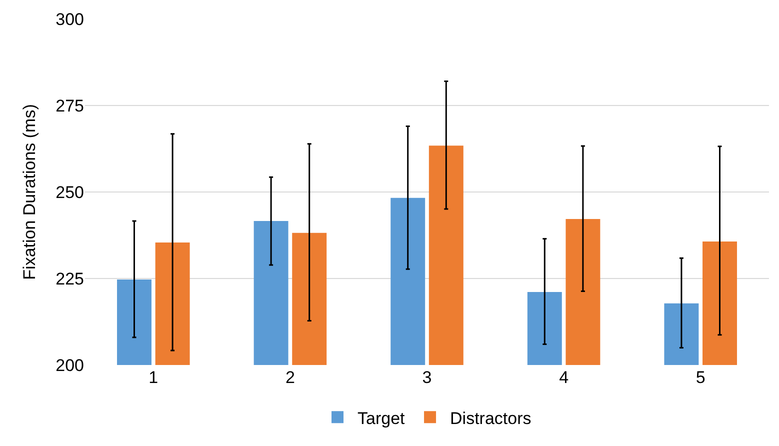 The image size is (779, 446). I want to click on y-tick-label: 225, so click(70, 278).